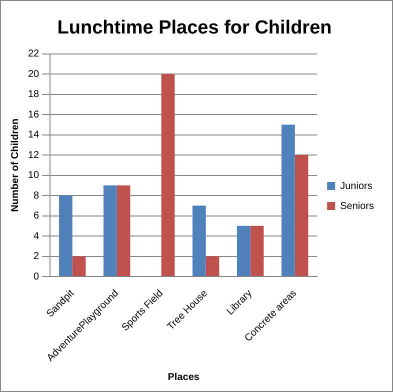 The image size is (393, 392). Describe the element at coordinates (34, 114) in the screenshot. I see `y-tick-label: 16` at that location.